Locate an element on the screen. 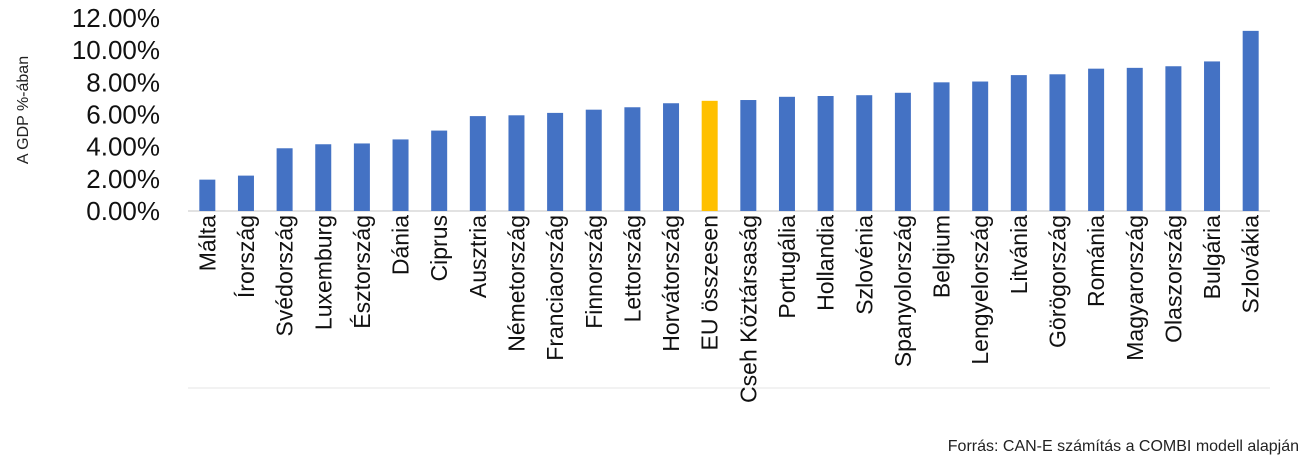  category-label: Észtország is located at coordinates (362, 272).